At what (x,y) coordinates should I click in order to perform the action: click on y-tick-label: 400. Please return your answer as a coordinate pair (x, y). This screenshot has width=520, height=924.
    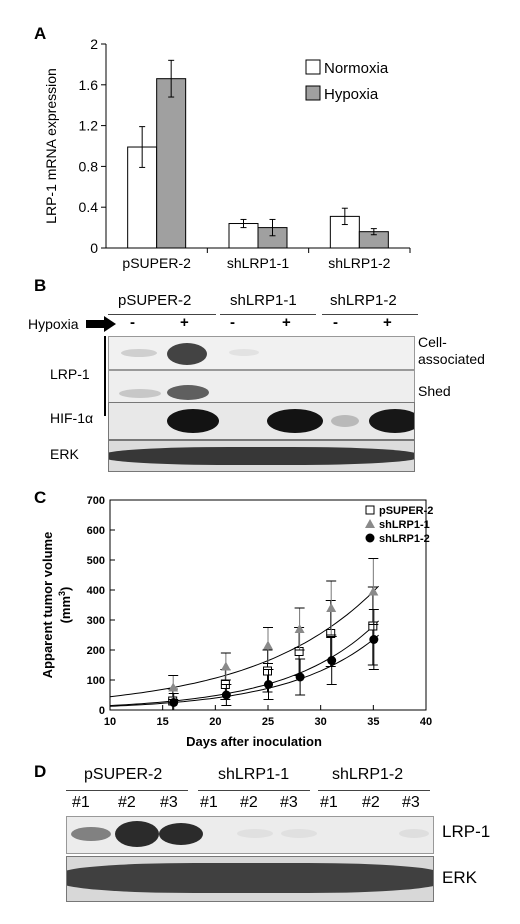
    Looking at the image, I should click on (96, 591).